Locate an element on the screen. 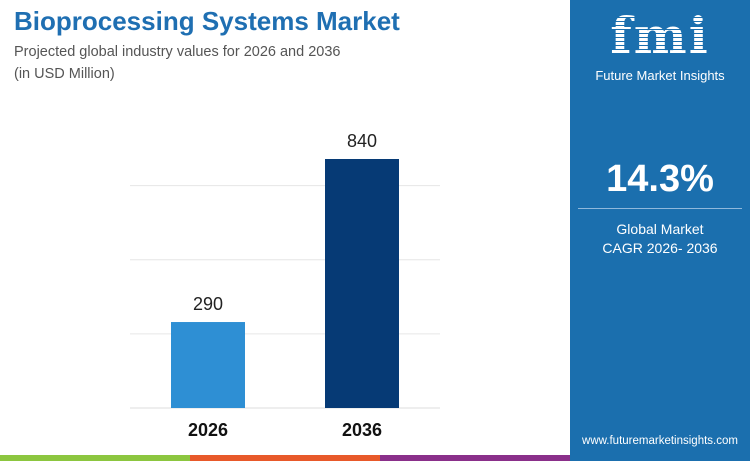  divider is located at coordinates (660, 208).